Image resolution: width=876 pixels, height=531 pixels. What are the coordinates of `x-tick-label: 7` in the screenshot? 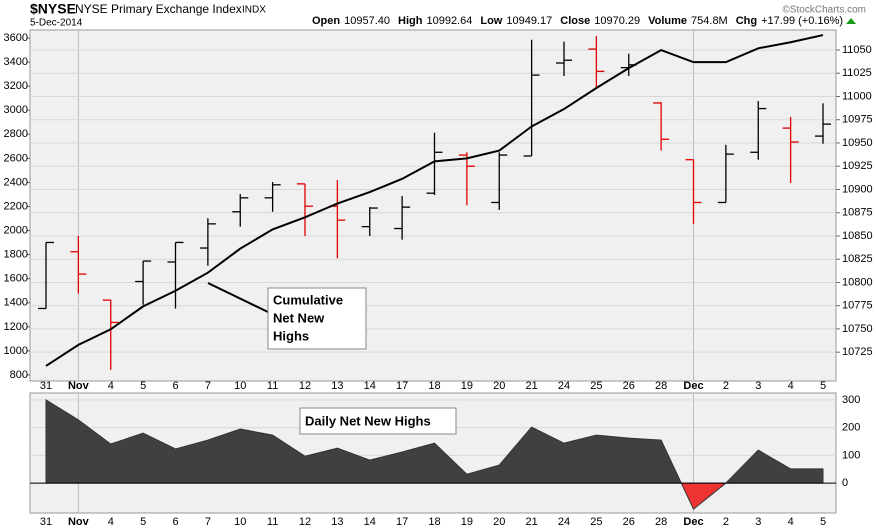 It's located at (208, 522).